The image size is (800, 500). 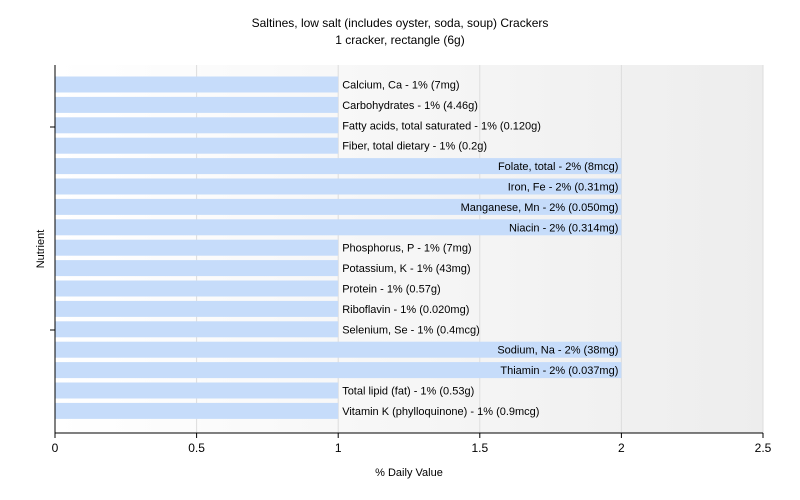 What do you see at coordinates (410, 106) in the screenshot?
I see `bar-label: Carbohydrates - 1% (4.46g)` at bounding box center [410, 106].